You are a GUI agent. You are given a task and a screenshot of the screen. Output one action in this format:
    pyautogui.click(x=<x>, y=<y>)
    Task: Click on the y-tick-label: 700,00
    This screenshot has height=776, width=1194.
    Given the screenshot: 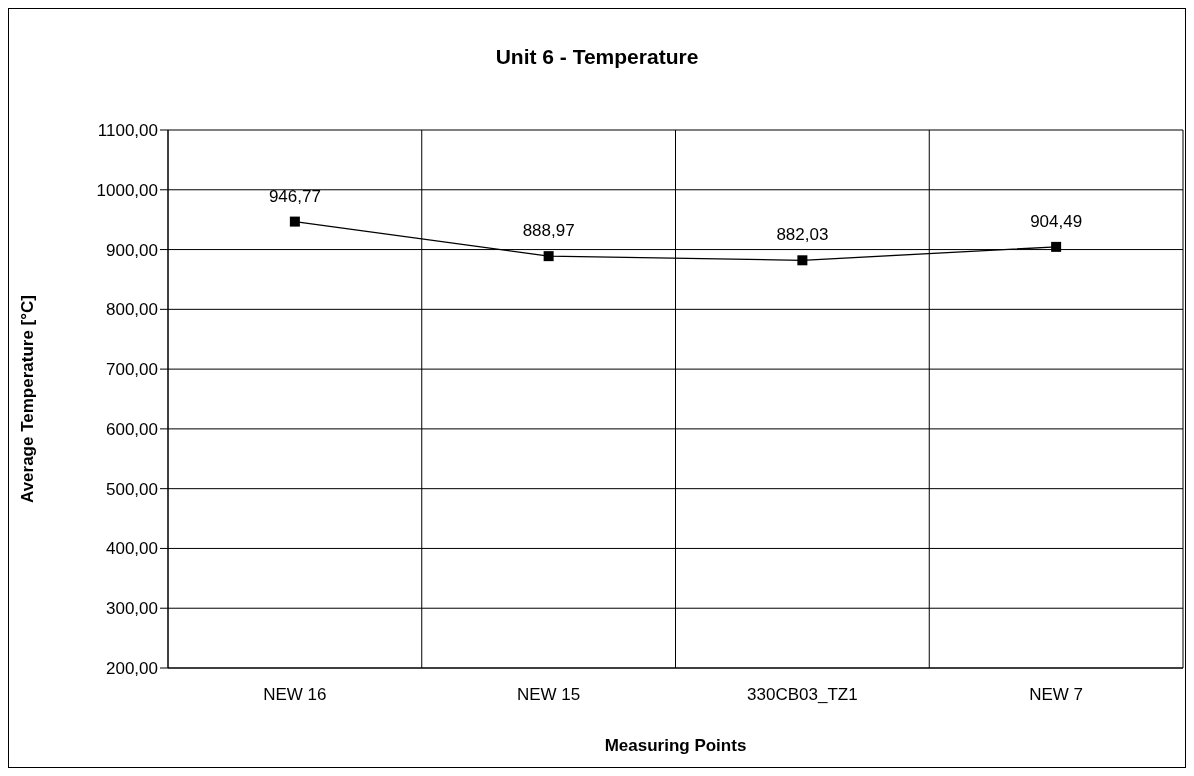 What is the action you would take?
    pyautogui.click(x=132, y=370)
    